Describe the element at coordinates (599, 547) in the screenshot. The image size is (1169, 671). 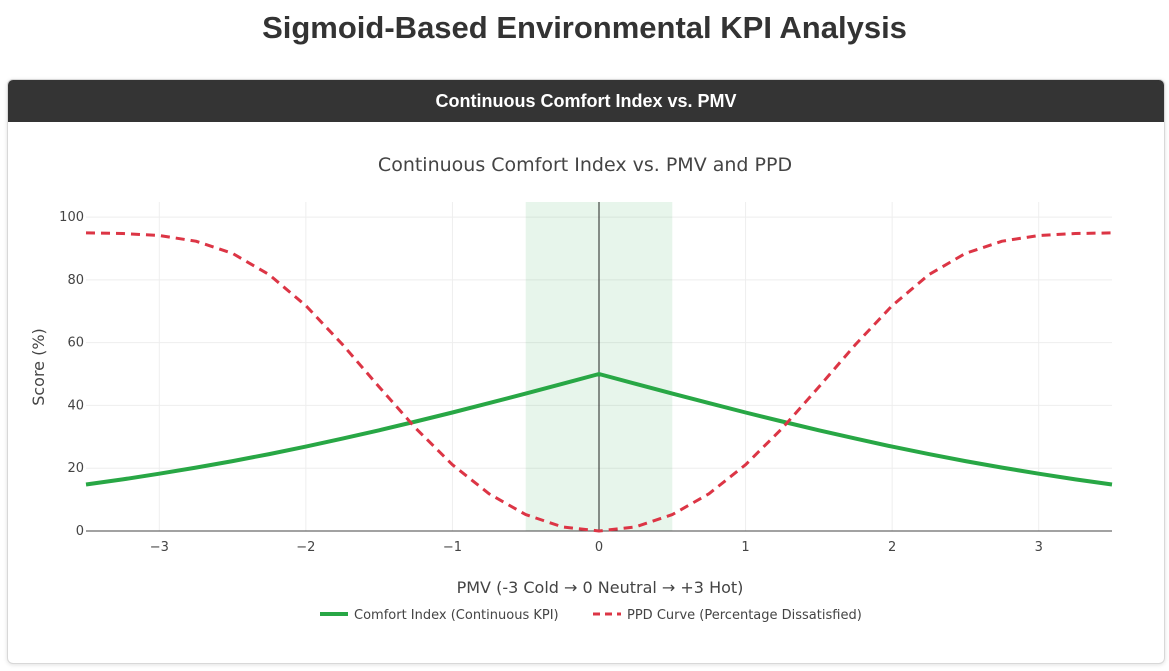
I see `x-tick-label: 0` at that location.